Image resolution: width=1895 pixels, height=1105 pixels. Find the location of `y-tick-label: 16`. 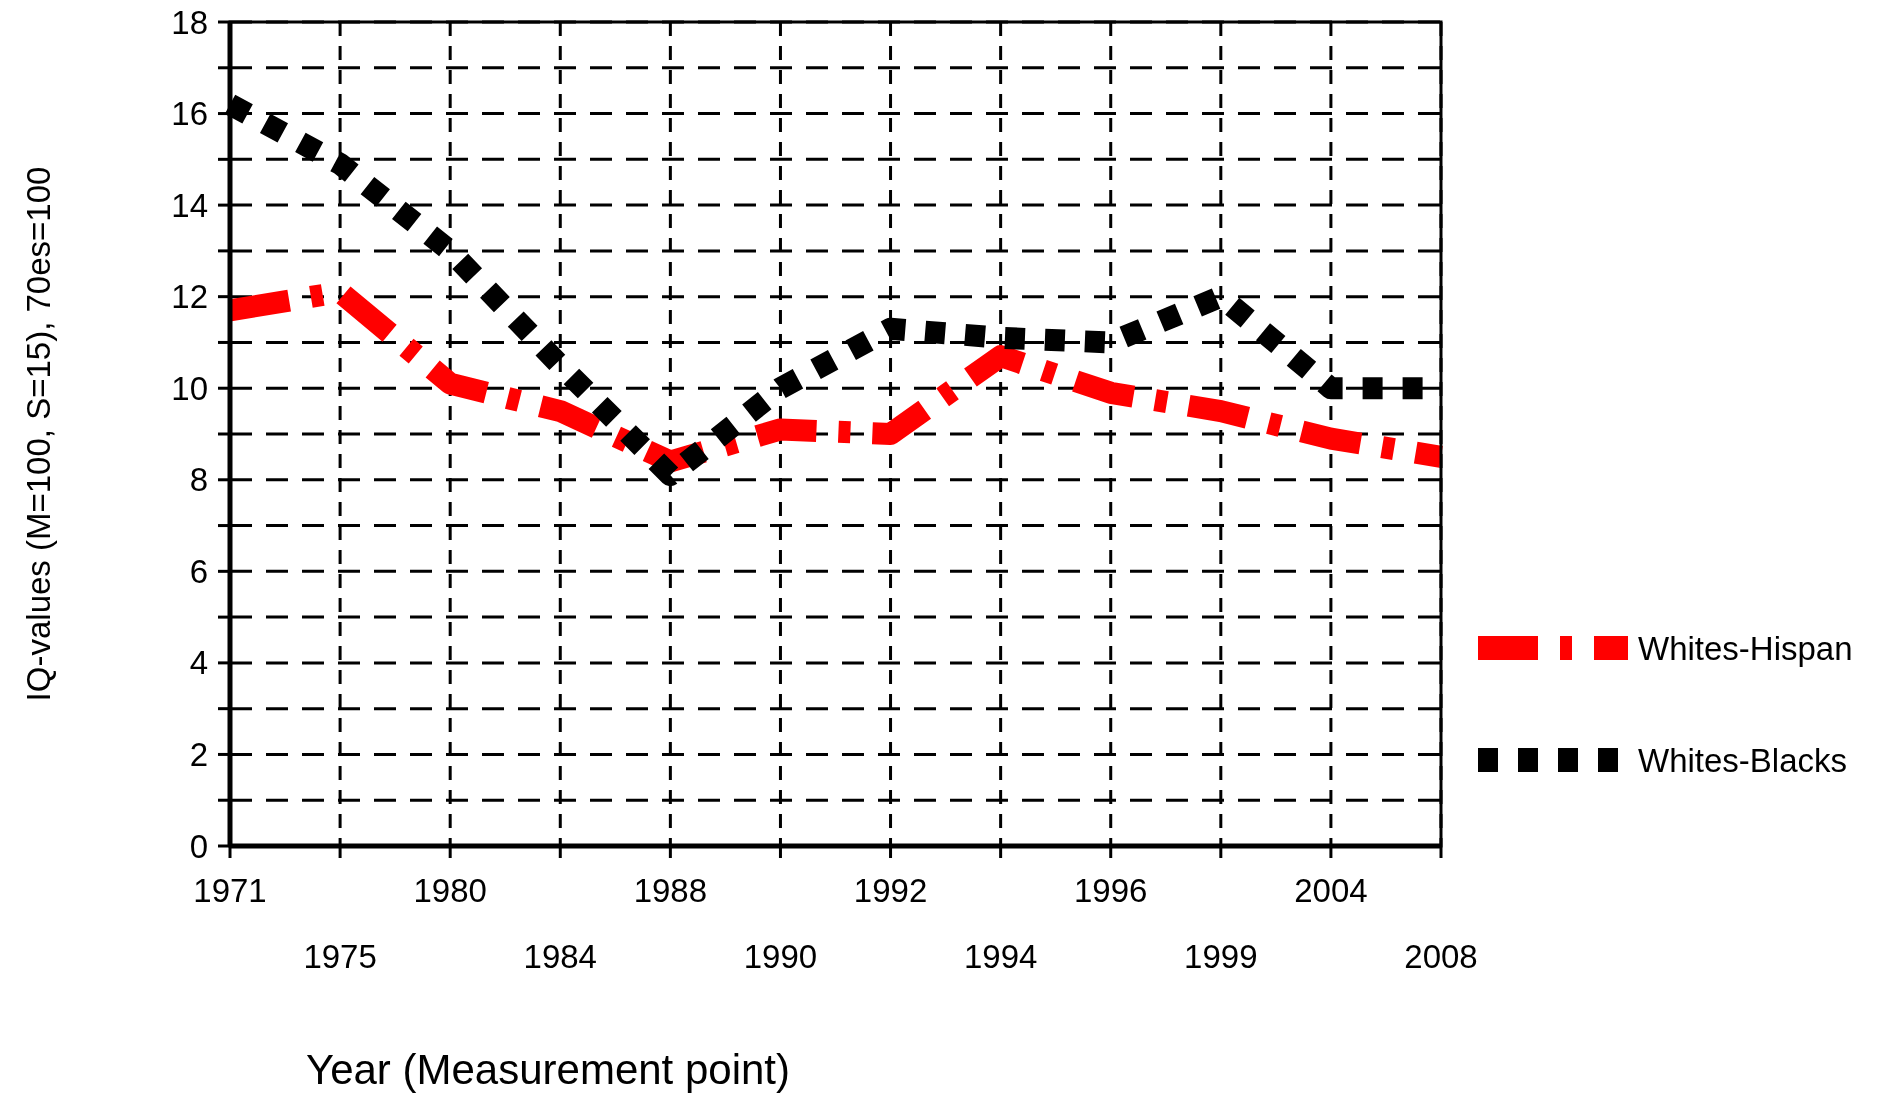

y-tick-label: 16 is located at coordinates (189, 114).